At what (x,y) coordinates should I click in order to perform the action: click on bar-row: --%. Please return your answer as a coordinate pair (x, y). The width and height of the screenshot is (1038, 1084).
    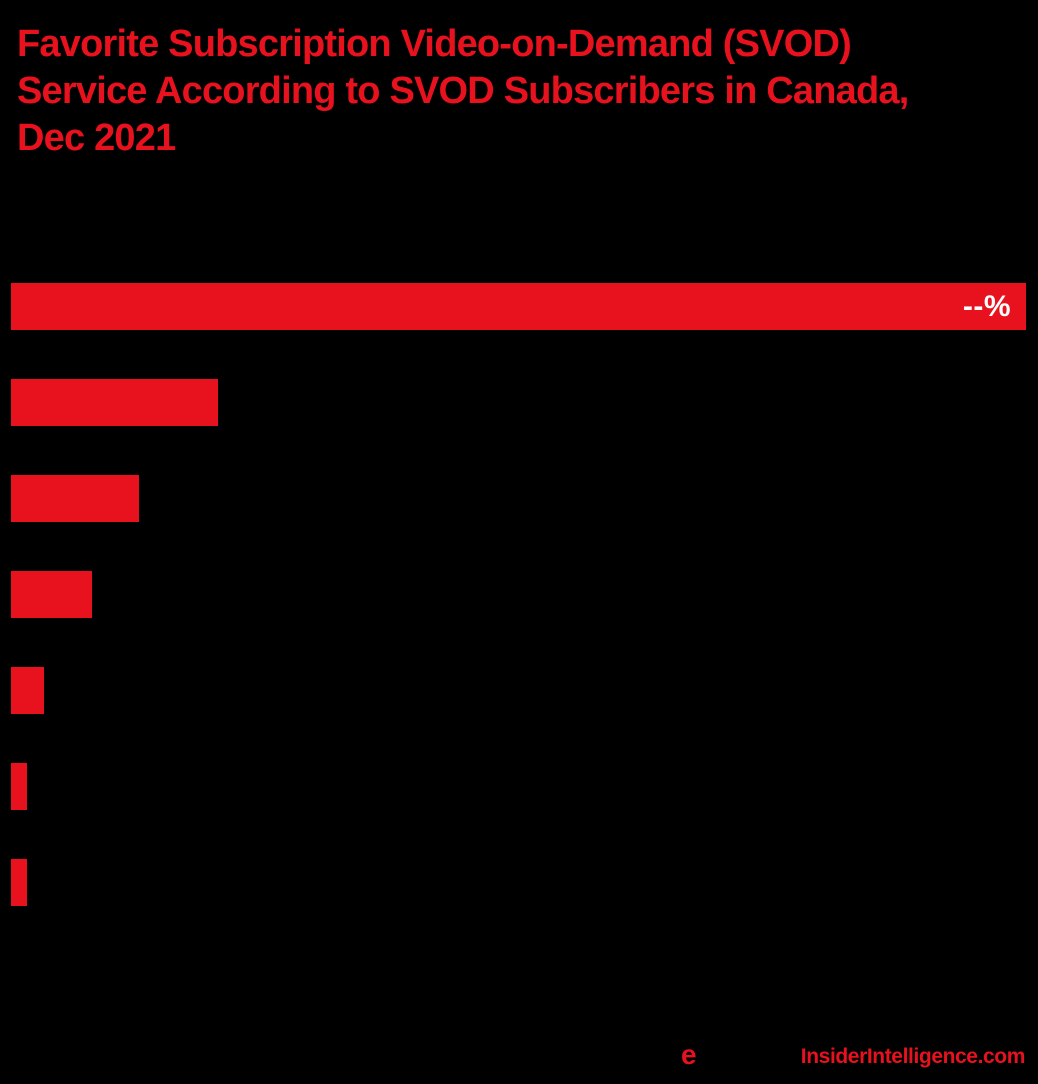
    Looking at the image, I should click on (518, 306).